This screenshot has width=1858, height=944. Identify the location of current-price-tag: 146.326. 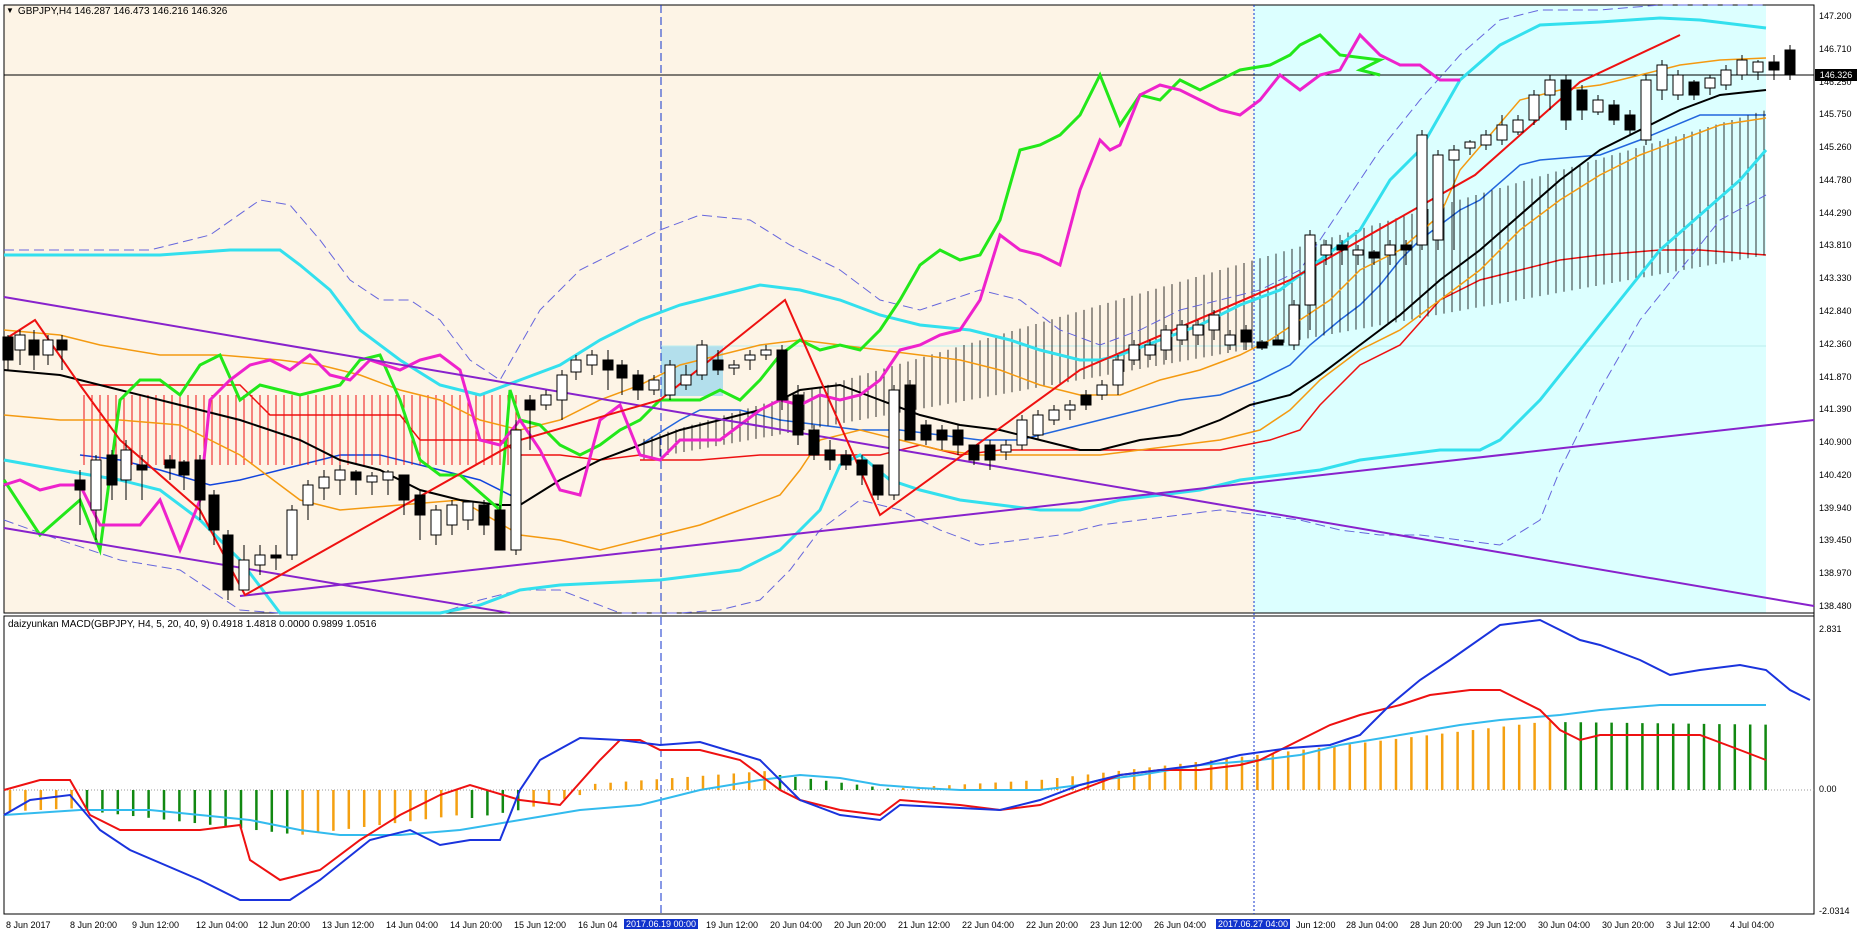
(1836, 75).